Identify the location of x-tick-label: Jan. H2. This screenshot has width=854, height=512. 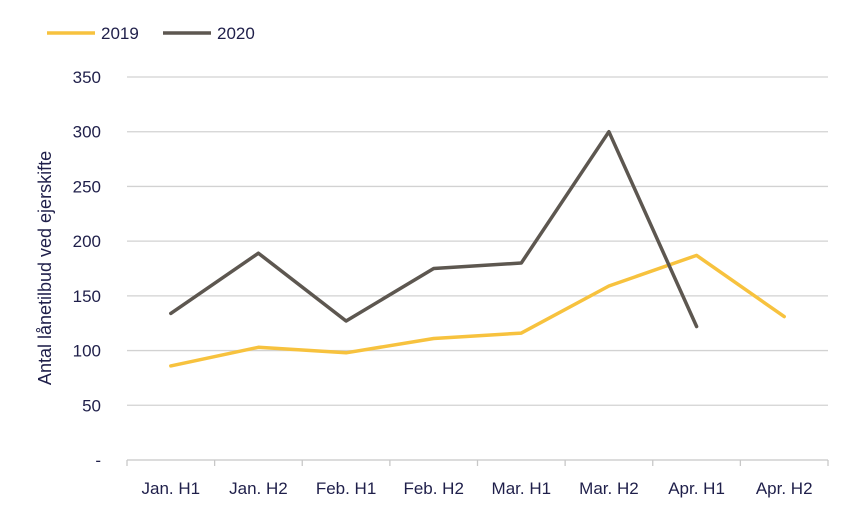
(258, 488).